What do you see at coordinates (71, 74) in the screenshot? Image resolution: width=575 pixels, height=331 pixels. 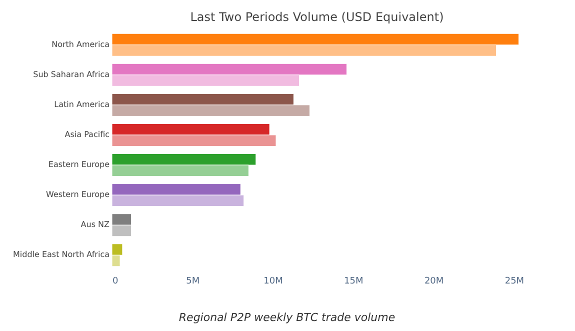 I see `y-tick-label: Sub Saharan Africa` at bounding box center [71, 74].